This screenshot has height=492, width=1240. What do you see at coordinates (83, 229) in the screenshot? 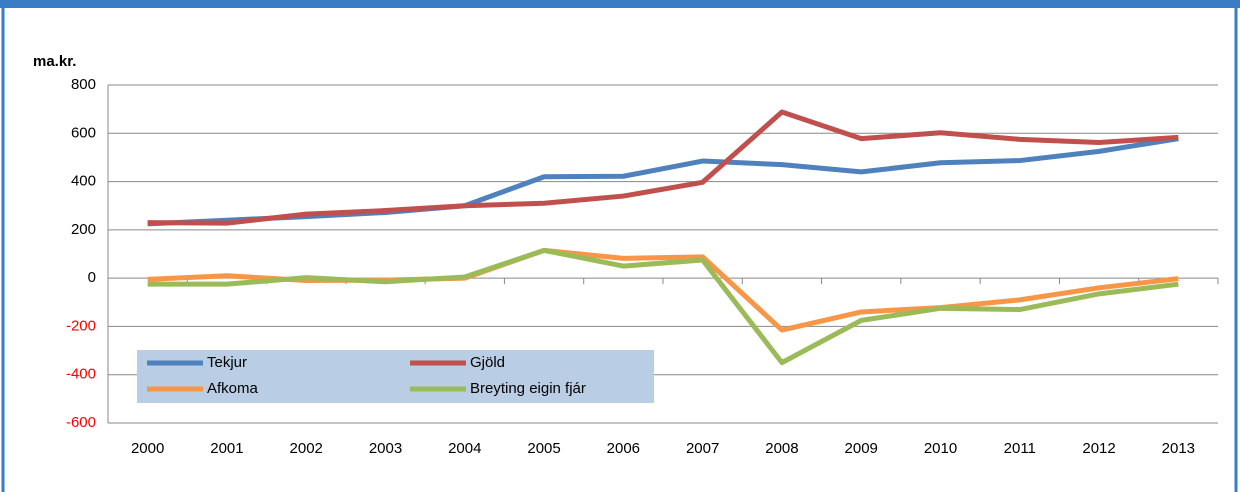
I see `y-tick-label: 200` at bounding box center [83, 229].